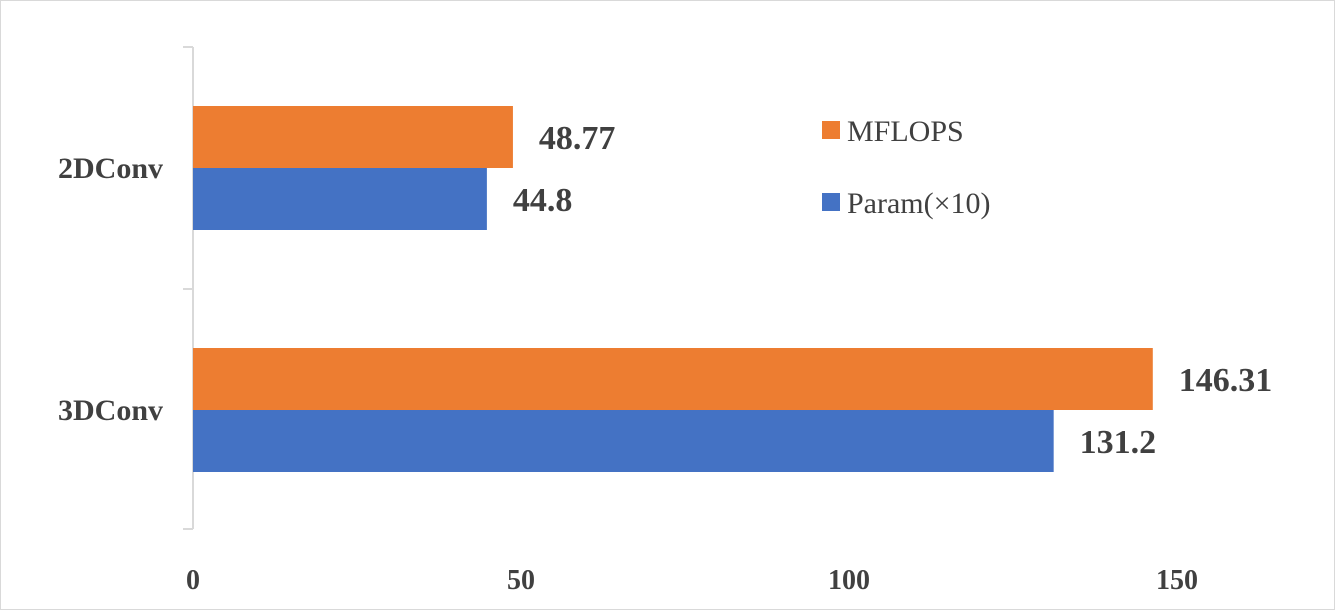 This screenshot has width=1335, height=610. I want to click on x-tick-label: 50, so click(521, 580).